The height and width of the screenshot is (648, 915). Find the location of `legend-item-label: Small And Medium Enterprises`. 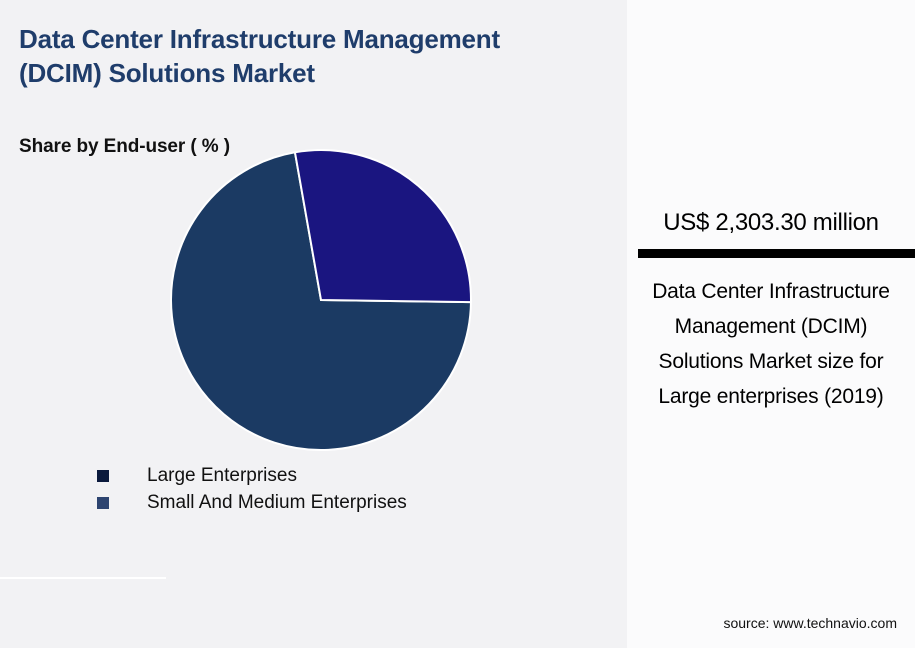

legend-item-label: Small And Medium Enterprises is located at coordinates (277, 502).